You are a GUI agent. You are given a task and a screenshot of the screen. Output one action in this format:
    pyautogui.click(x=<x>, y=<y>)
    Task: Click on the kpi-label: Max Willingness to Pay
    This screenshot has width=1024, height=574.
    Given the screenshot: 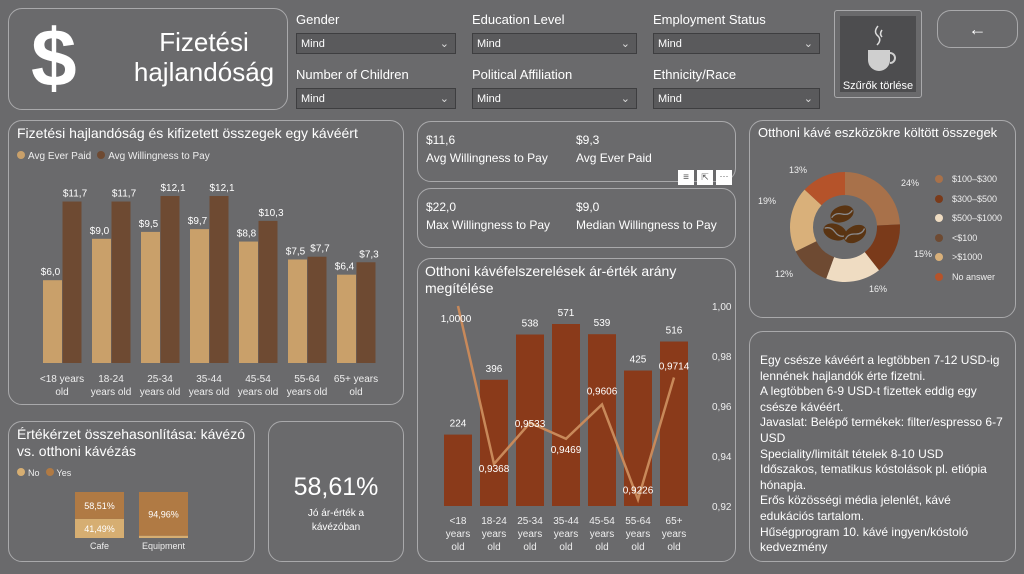 What is the action you would take?
    pyautogui.click(x=488, y=225)
    